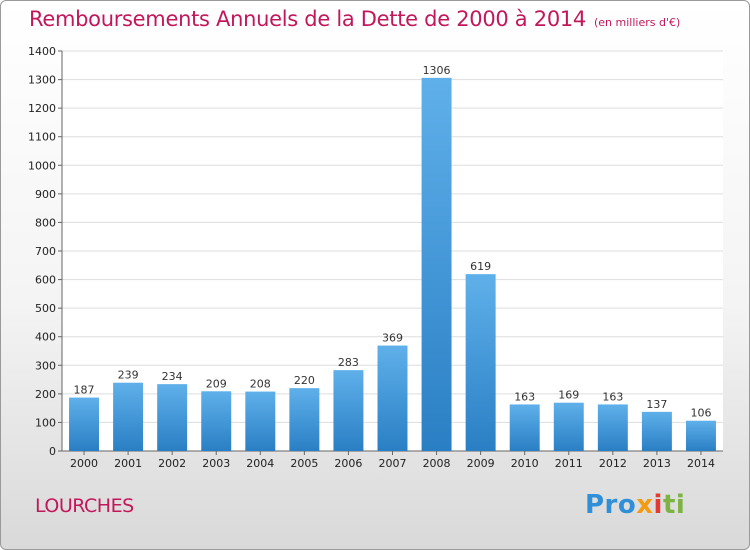 The image size is (750, 550). I want to click on y-tick-label: 700, so click(45, 251).